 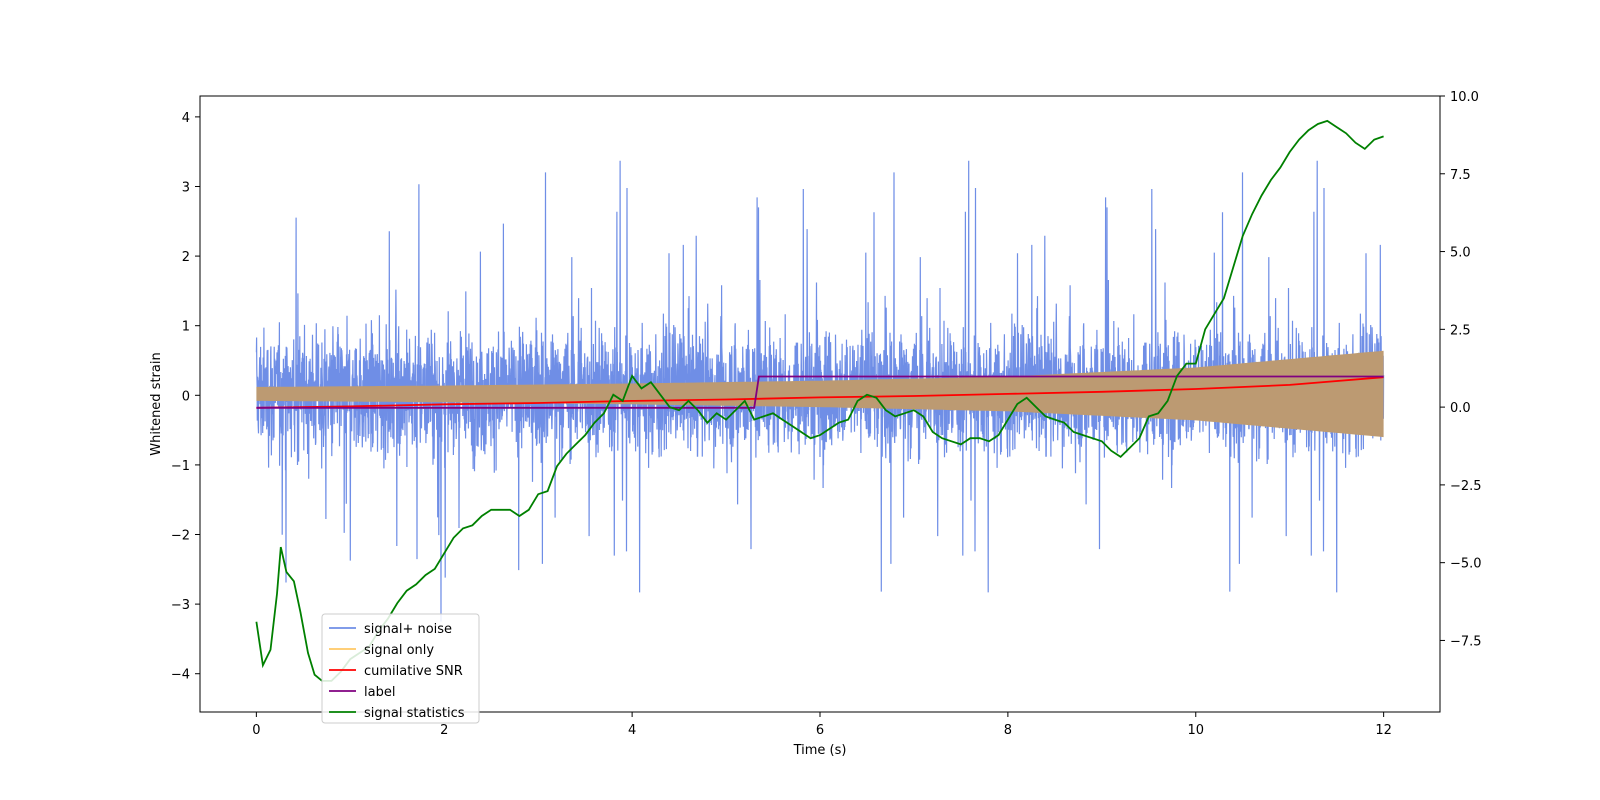 What do you see at coordinates (186, 118) in the screenshot?
I see `y-left-tick-label: 4` at bounding box center [186, 118].